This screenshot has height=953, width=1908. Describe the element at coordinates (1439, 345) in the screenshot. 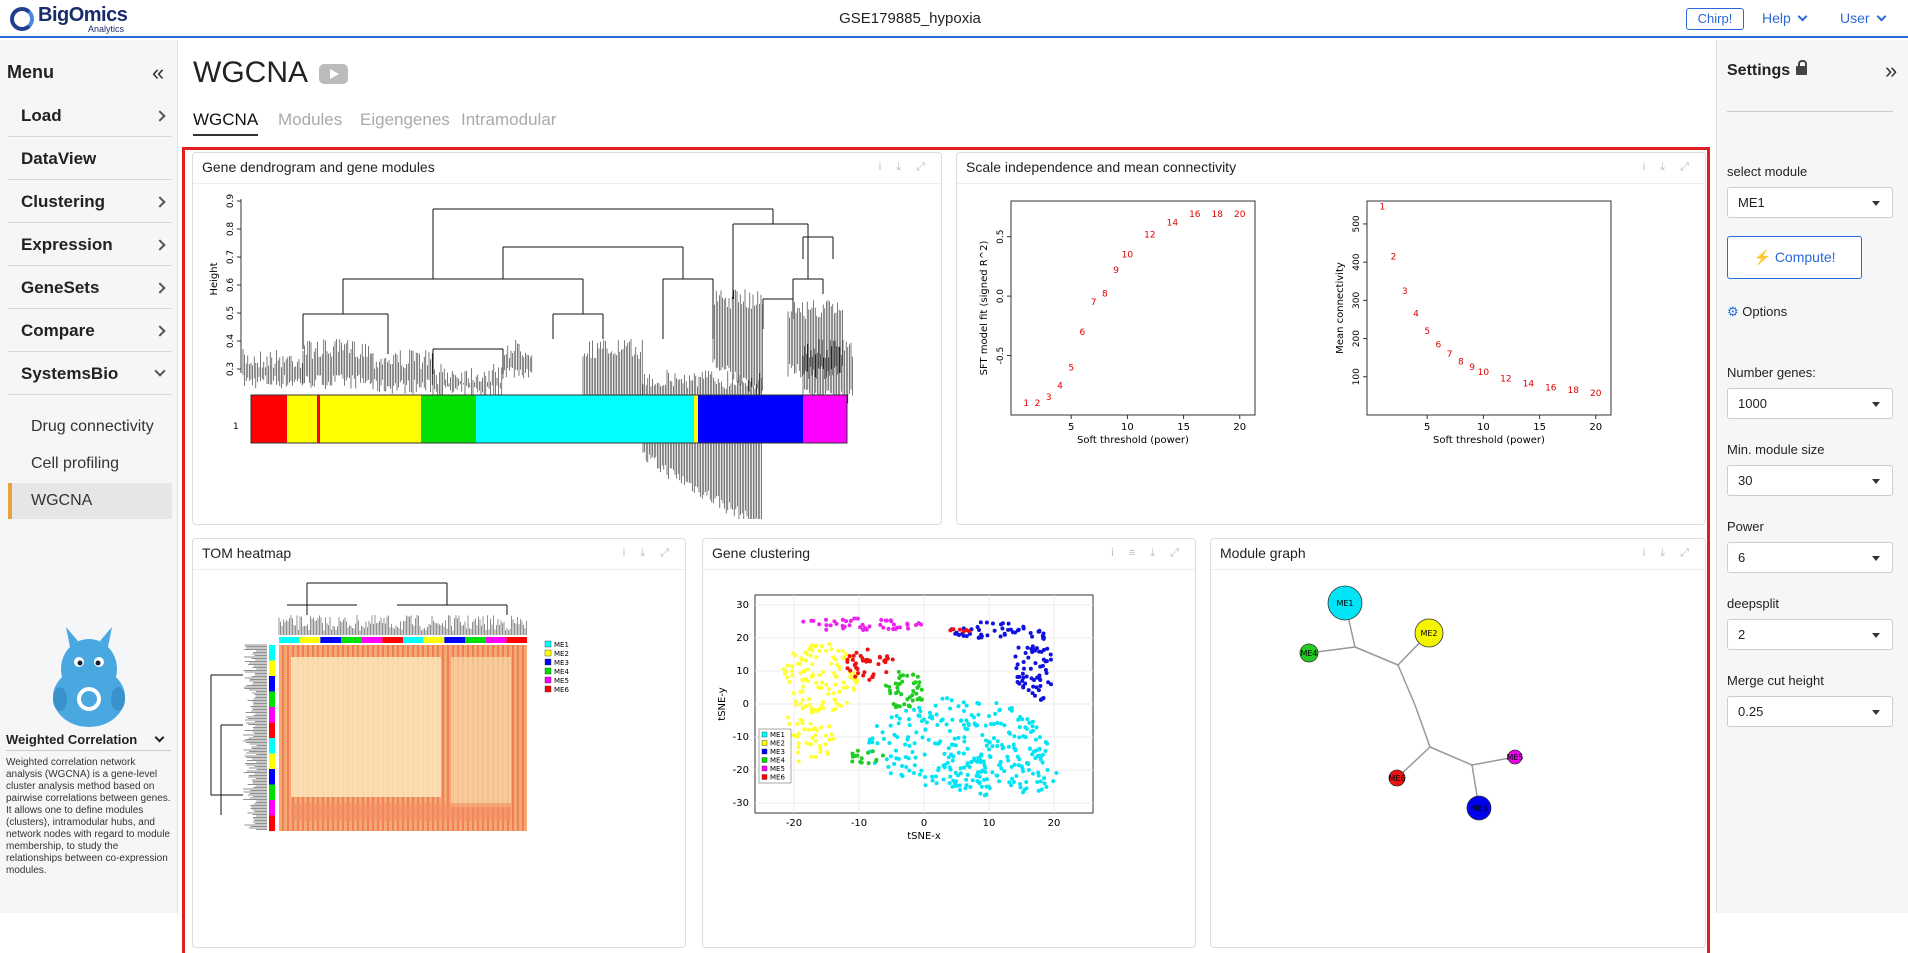

I see `data-point-label: 6` at that location.